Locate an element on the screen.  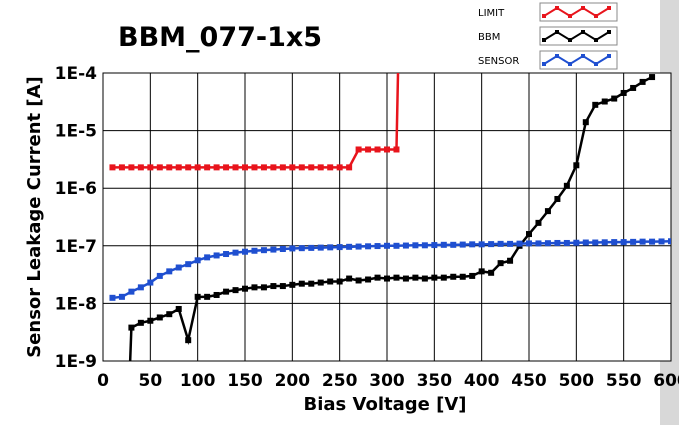
chart-title: BBM_077-1x5 is located at coordinates (220, 37).